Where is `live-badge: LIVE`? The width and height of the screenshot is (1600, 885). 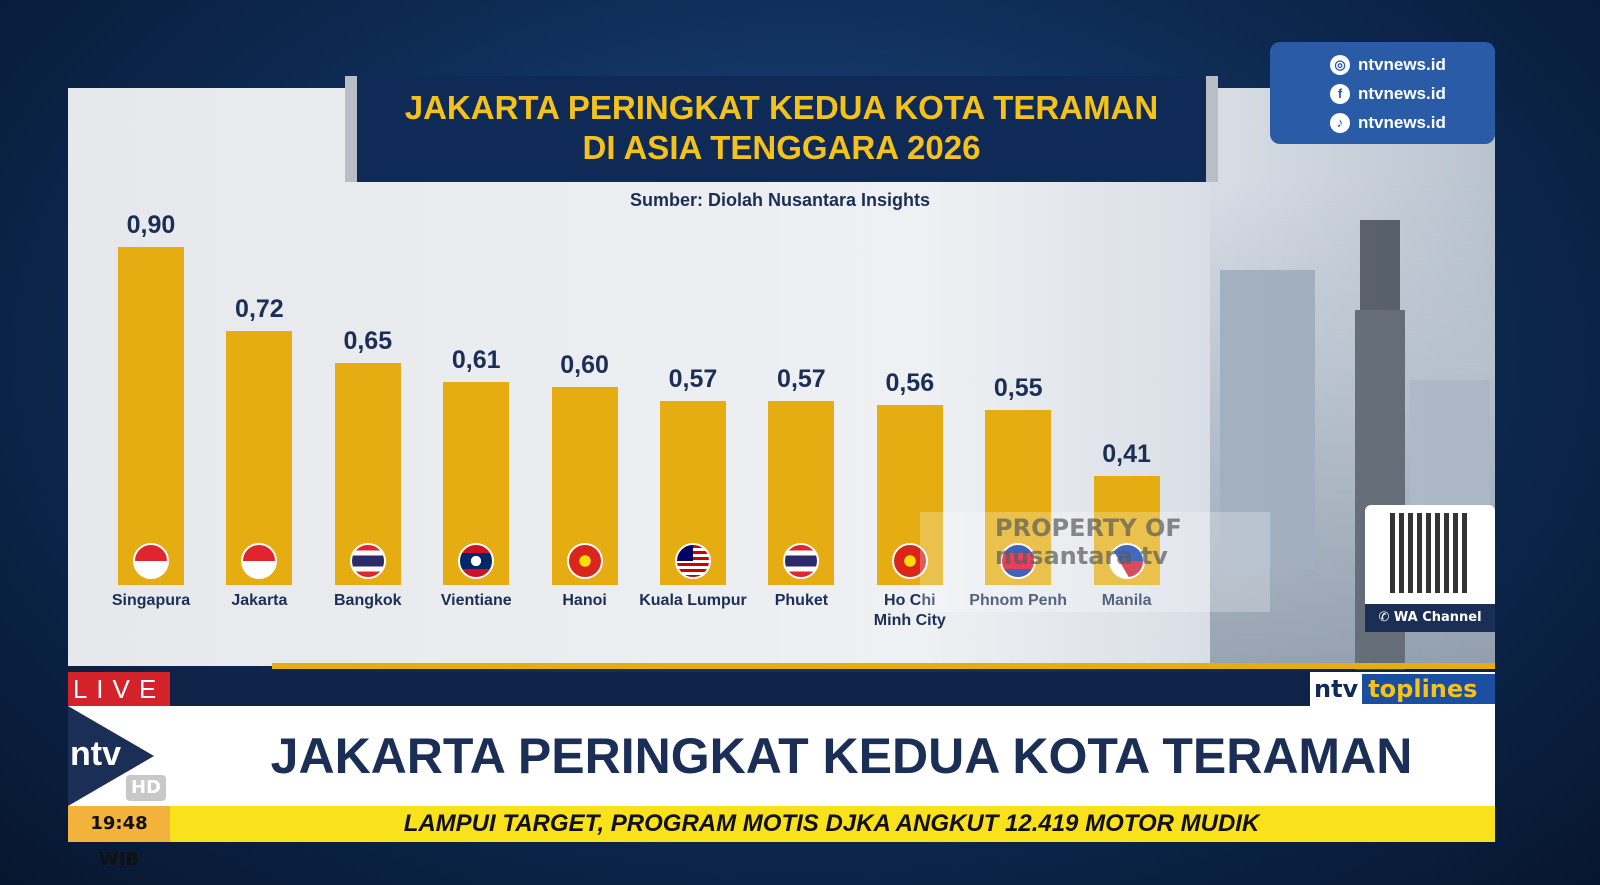 live-badge: LIVE is located at coordinates (119, 689).